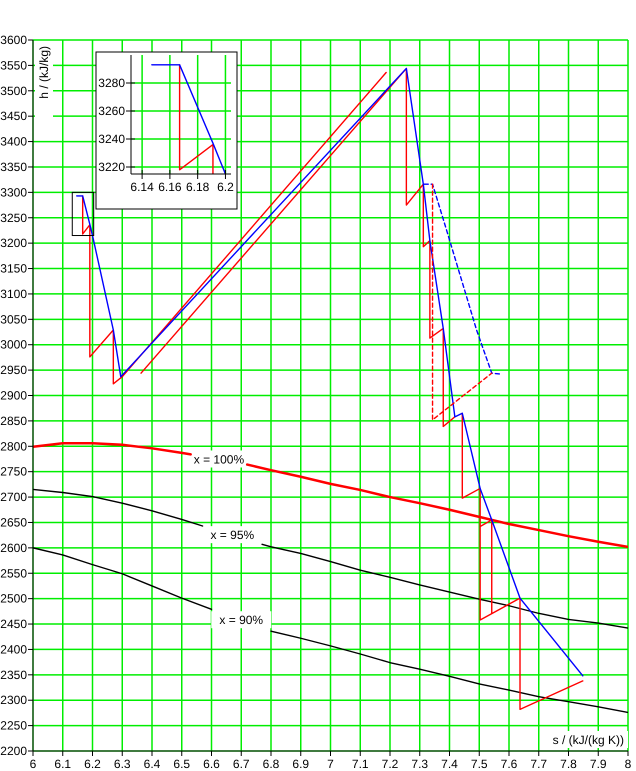  Describe the element at coordinates (33, 764) in the screenshot. I see `x-tick-label: 6` at that location.